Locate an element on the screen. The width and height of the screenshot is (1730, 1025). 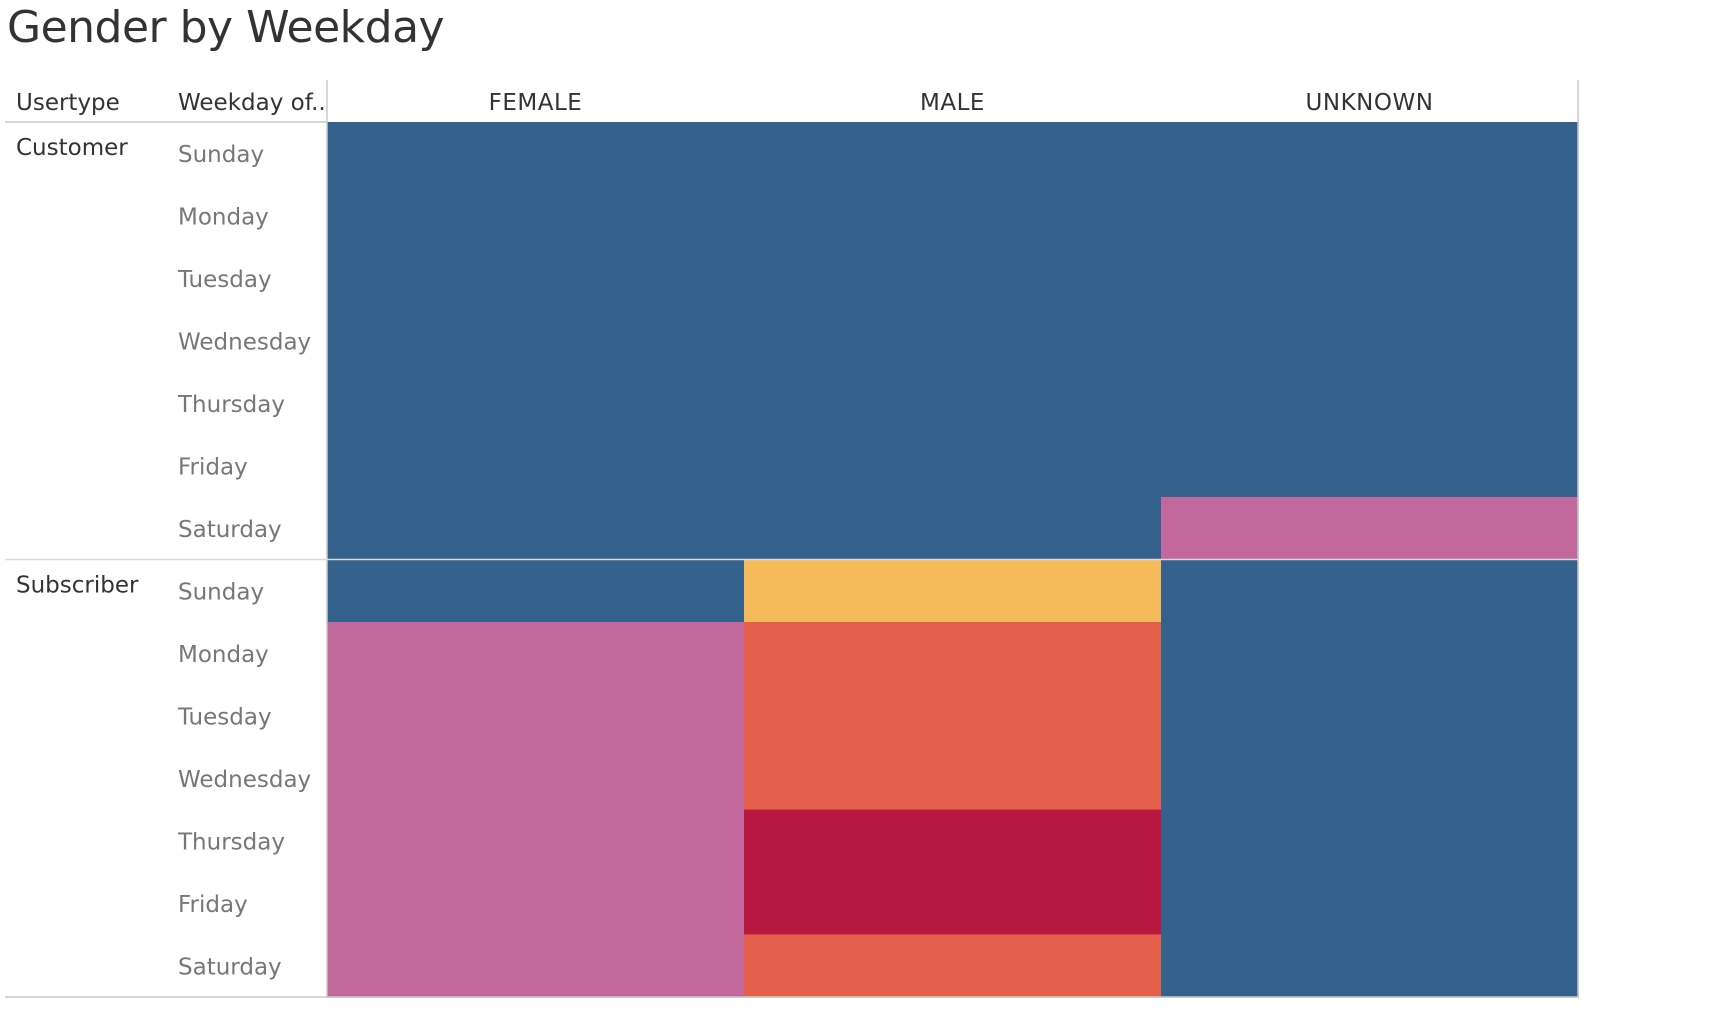
usertype-label-customer: Customer is located at coordinates (72, 148).